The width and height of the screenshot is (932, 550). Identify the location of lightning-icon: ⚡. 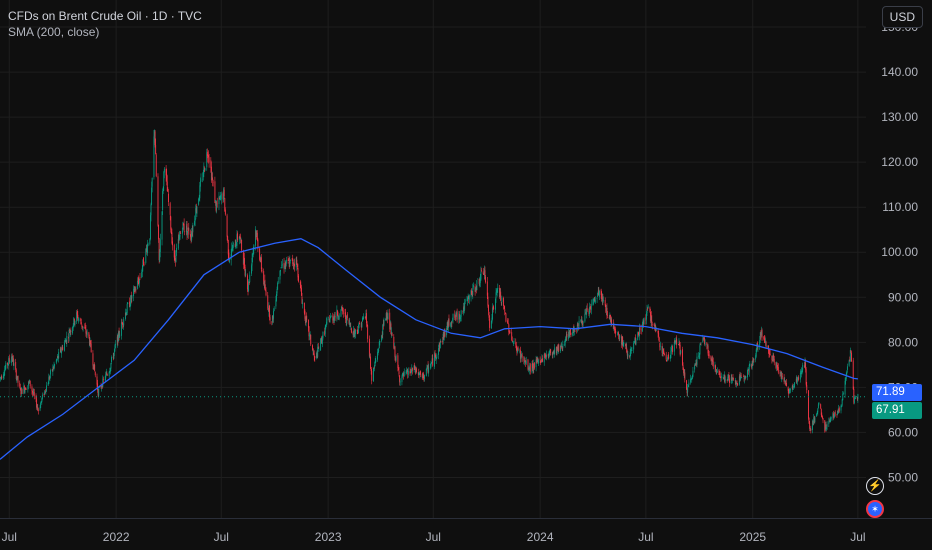
(875, 486).